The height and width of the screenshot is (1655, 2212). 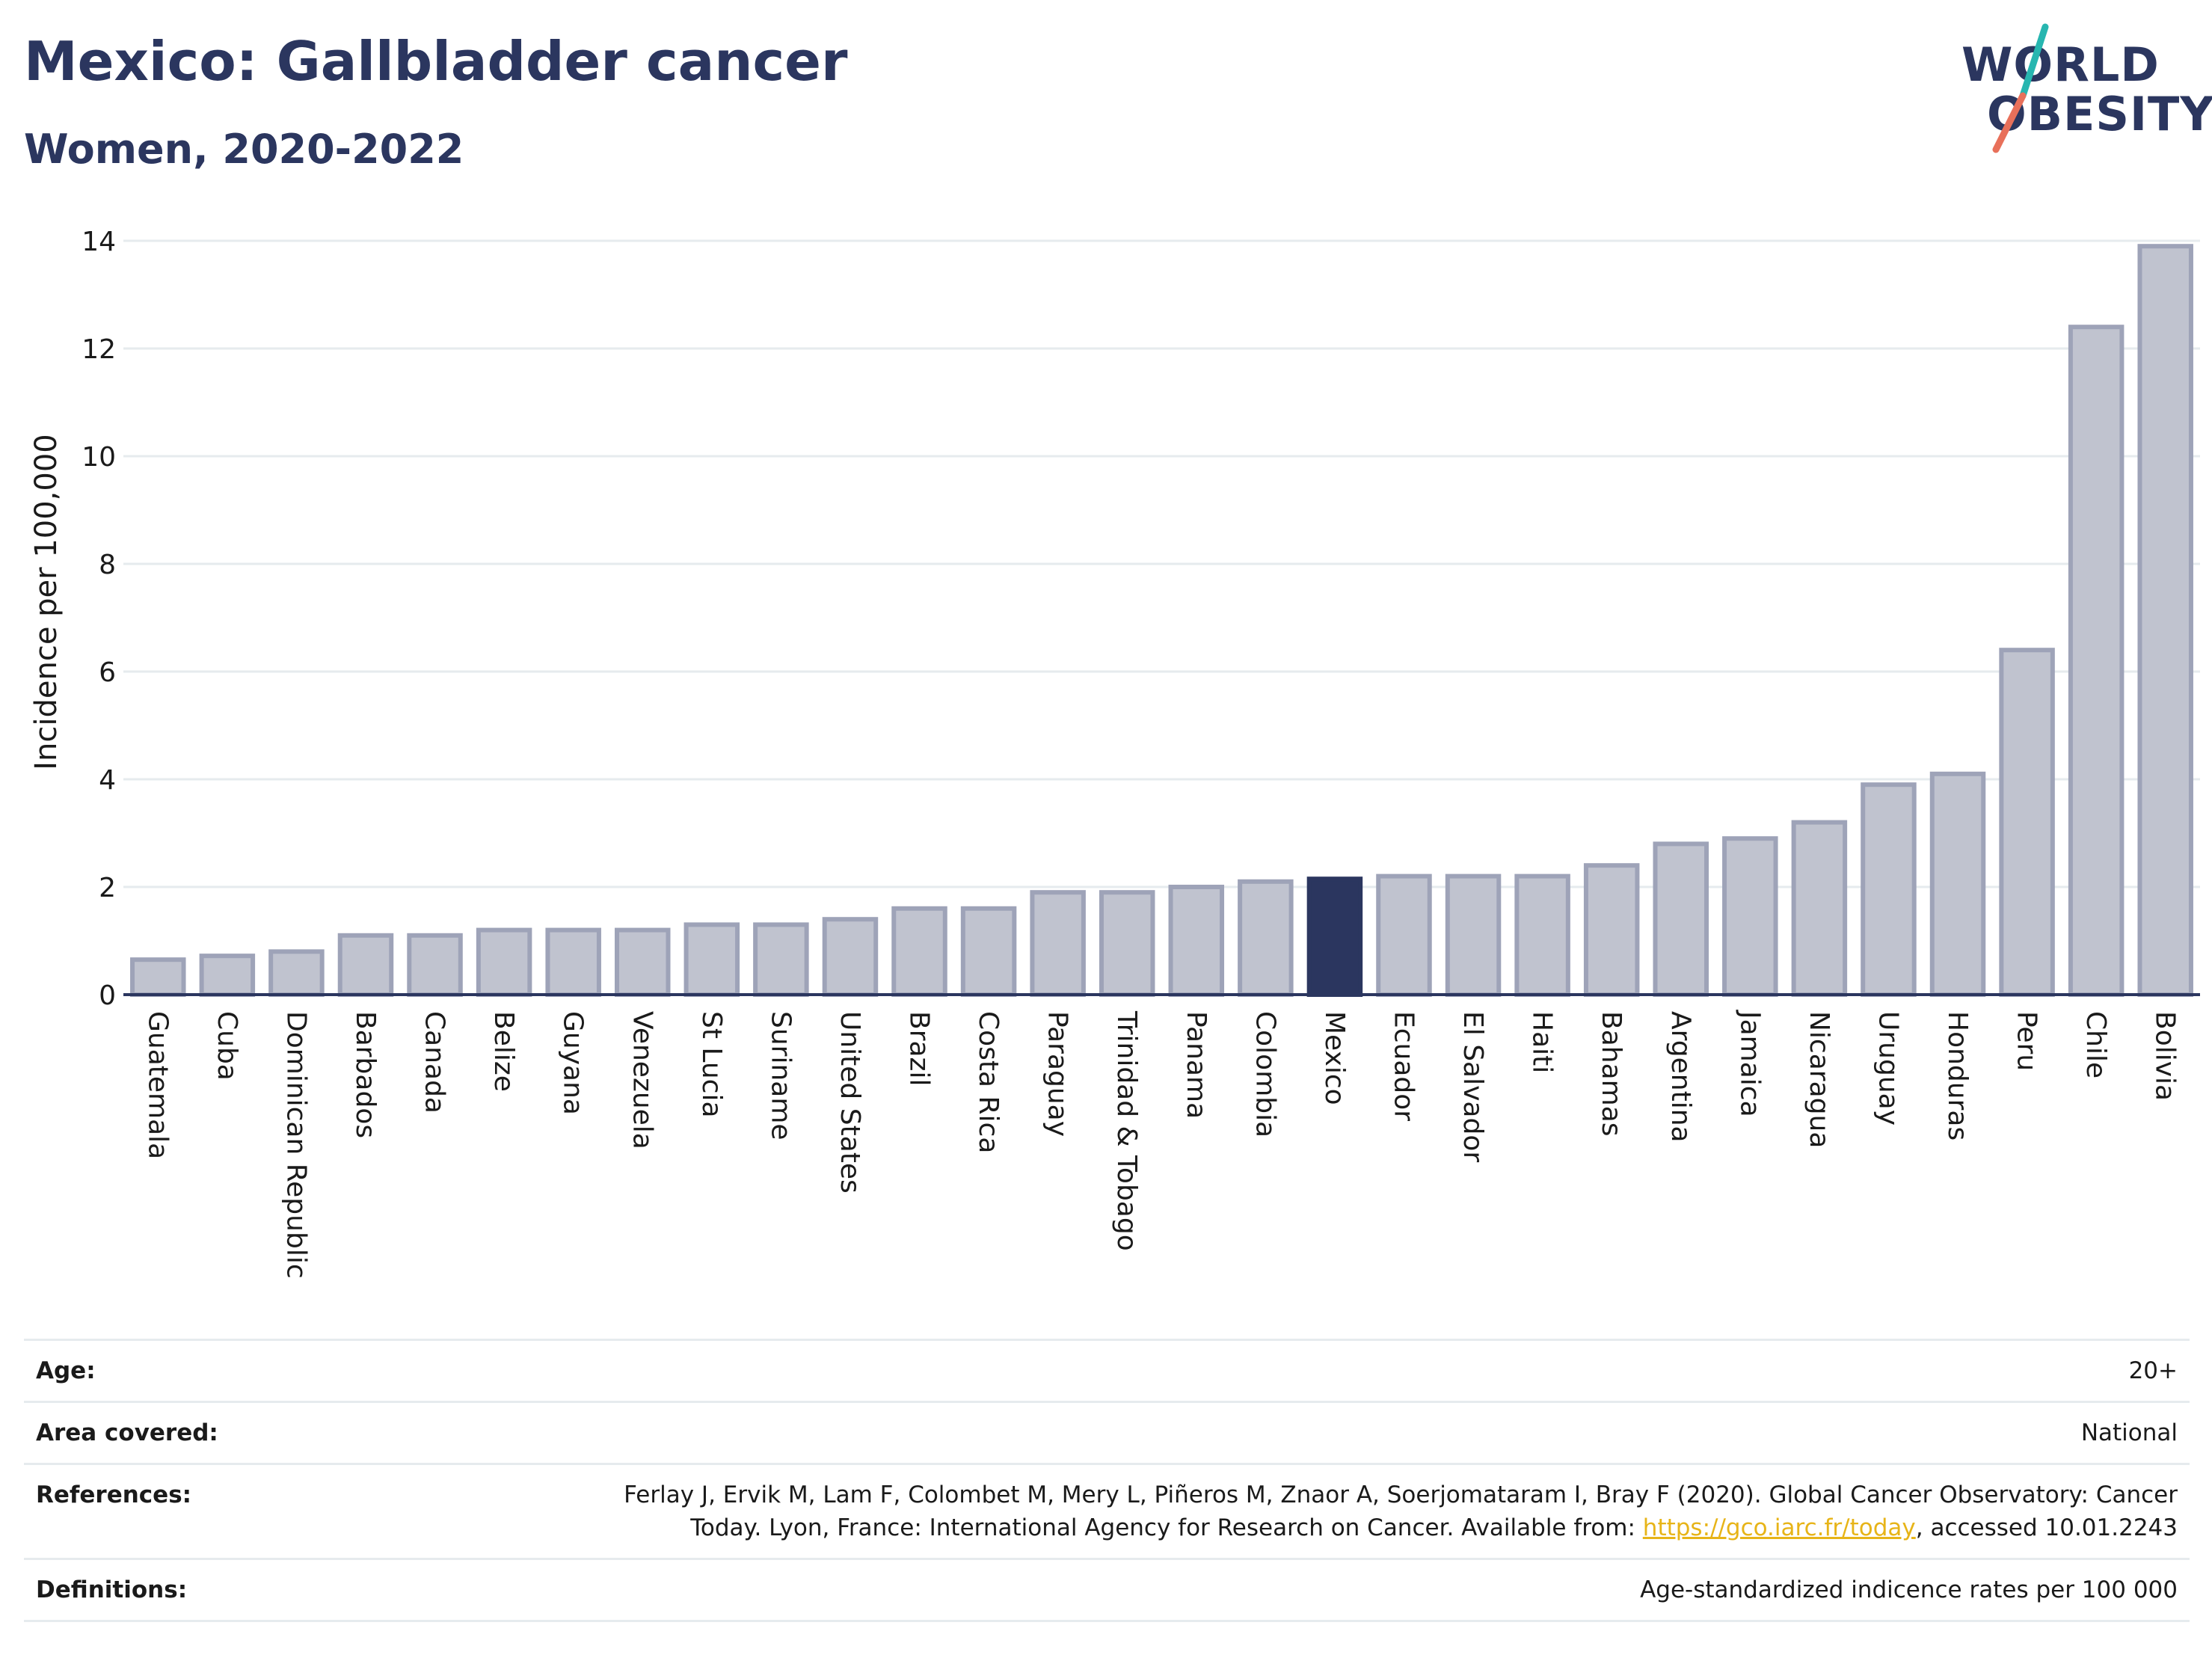 What do you see at coordinates (1196, 1065) in the screenshot?
I see `x-tick-label: Panama` at bounding box center [1196, 1065].